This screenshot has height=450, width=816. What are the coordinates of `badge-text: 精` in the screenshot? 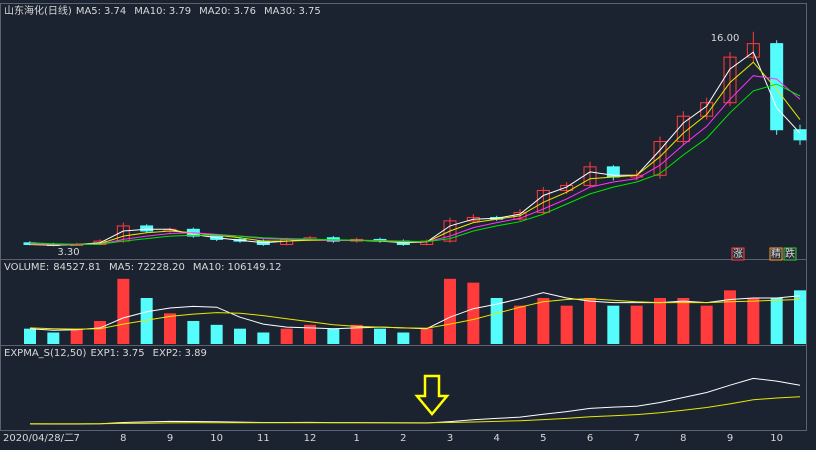 It's located at (776, 253).